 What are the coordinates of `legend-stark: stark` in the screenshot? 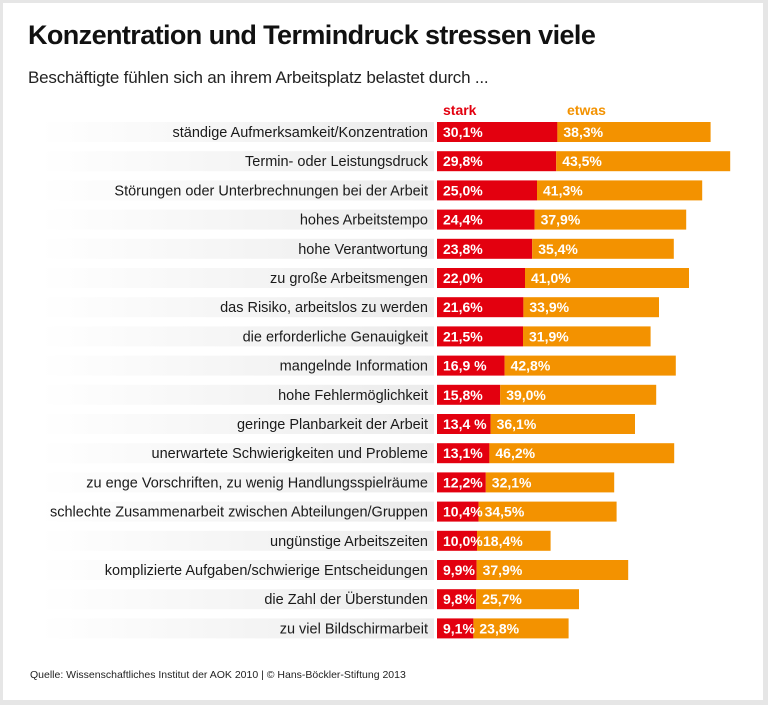 It's located at (460, 110).